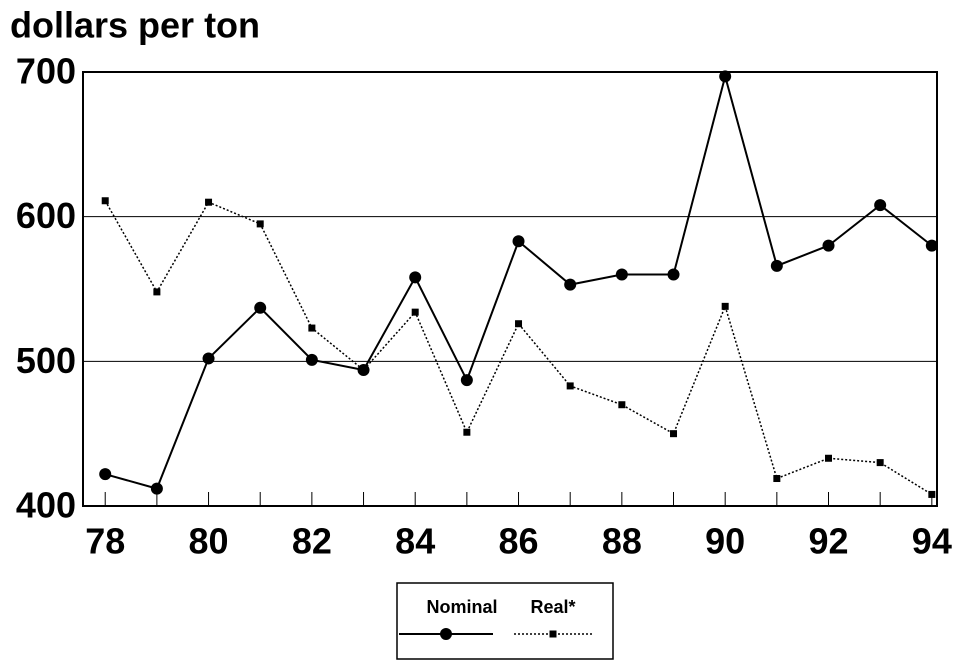  What do you see at coordinates (828, 541) in the screenshot?
I see `x-tick-label: 92` at bounding box center [828, 541].